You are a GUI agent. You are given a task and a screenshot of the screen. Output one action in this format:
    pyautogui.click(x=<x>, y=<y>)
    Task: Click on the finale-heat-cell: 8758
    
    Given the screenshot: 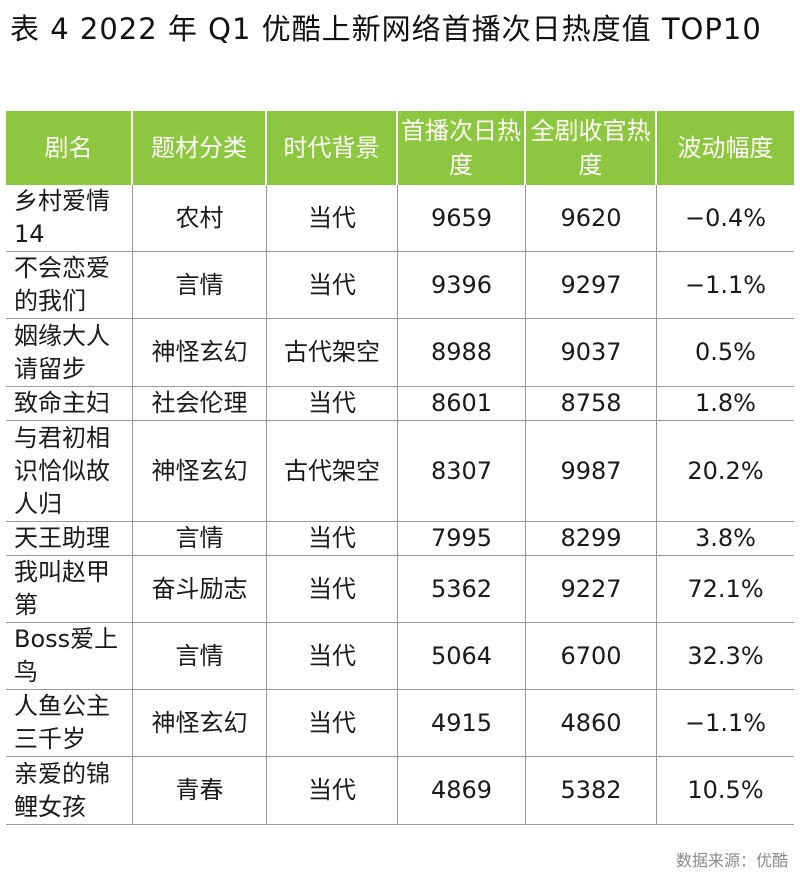 What is the action you would take?
    pyautogui.click(x=591, y=404)
    